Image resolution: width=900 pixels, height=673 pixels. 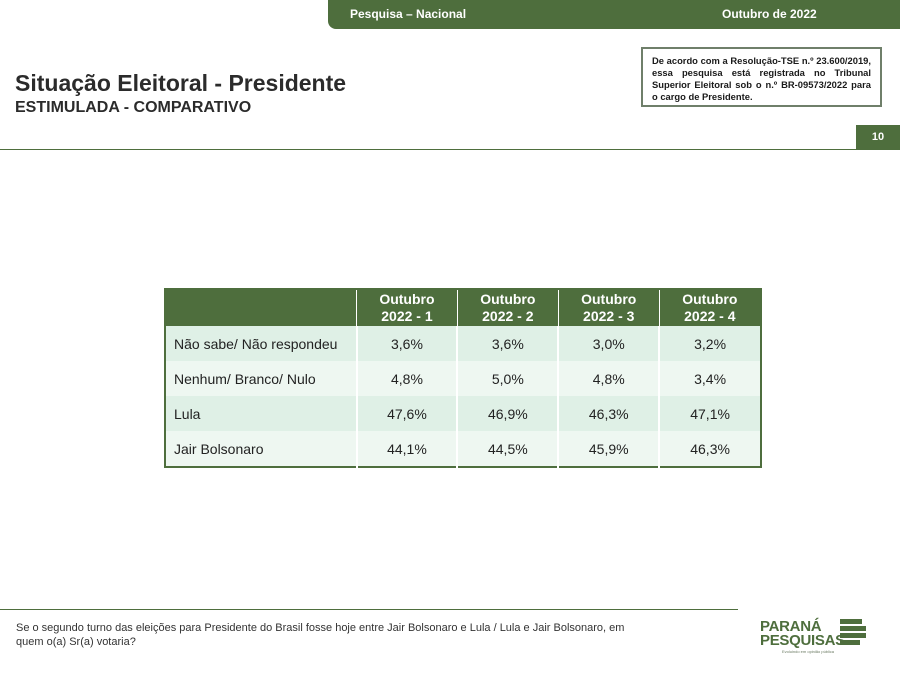 I want to click on column-header-line2: 2022 - 2, so click(x=508, y=316).